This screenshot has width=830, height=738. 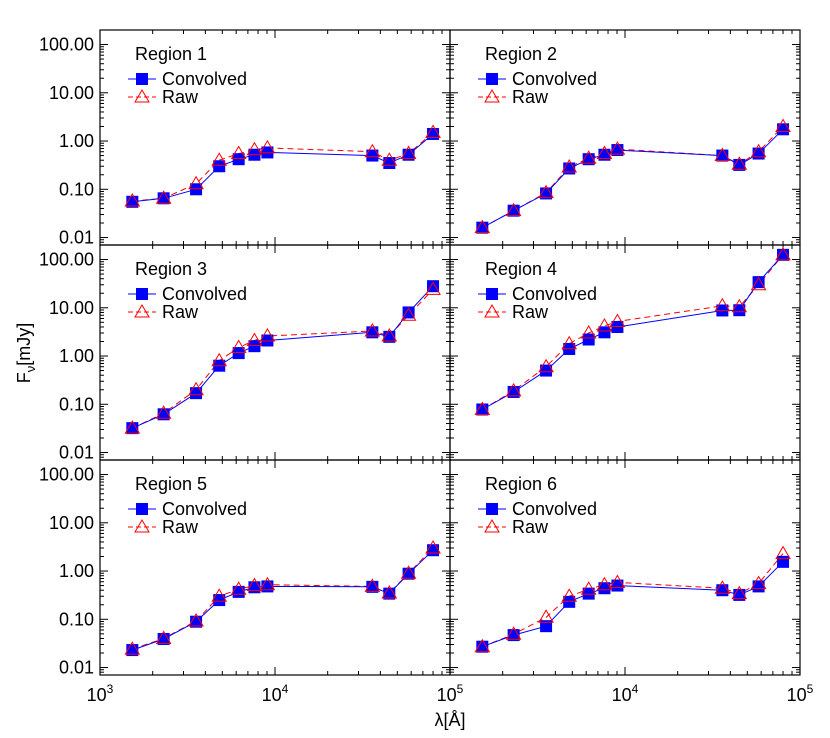 What do you see at coordinates (76, 404) in the screenshot?
I see `y-tick-label: 0.10` at bounding box center [76, 404].